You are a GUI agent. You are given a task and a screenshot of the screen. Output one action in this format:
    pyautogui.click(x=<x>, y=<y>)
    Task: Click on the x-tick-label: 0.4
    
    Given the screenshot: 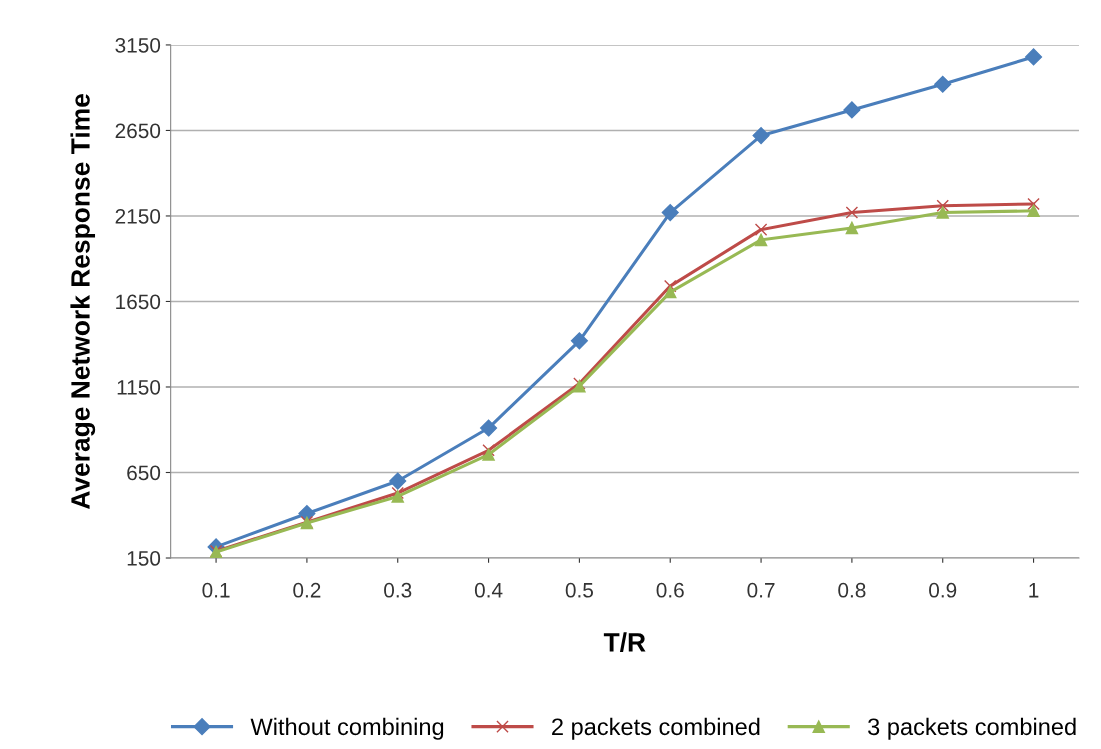 What is the action you would take?
    pyautogui.click(x=488, y=590)
    